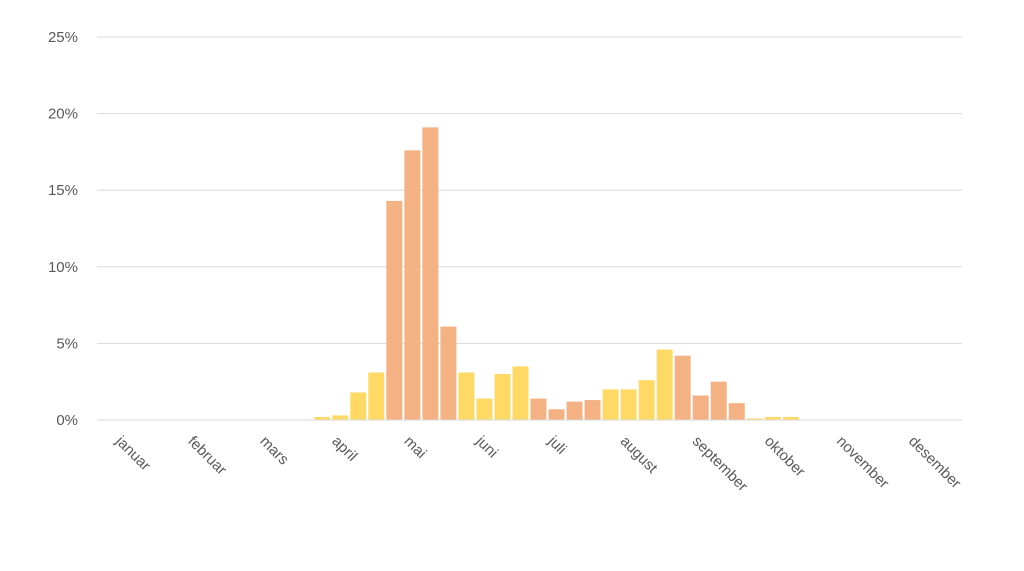  I want to click on y-axis-ticks: 0% 5% 10% 15% 20% 25%, so click(63, 229).